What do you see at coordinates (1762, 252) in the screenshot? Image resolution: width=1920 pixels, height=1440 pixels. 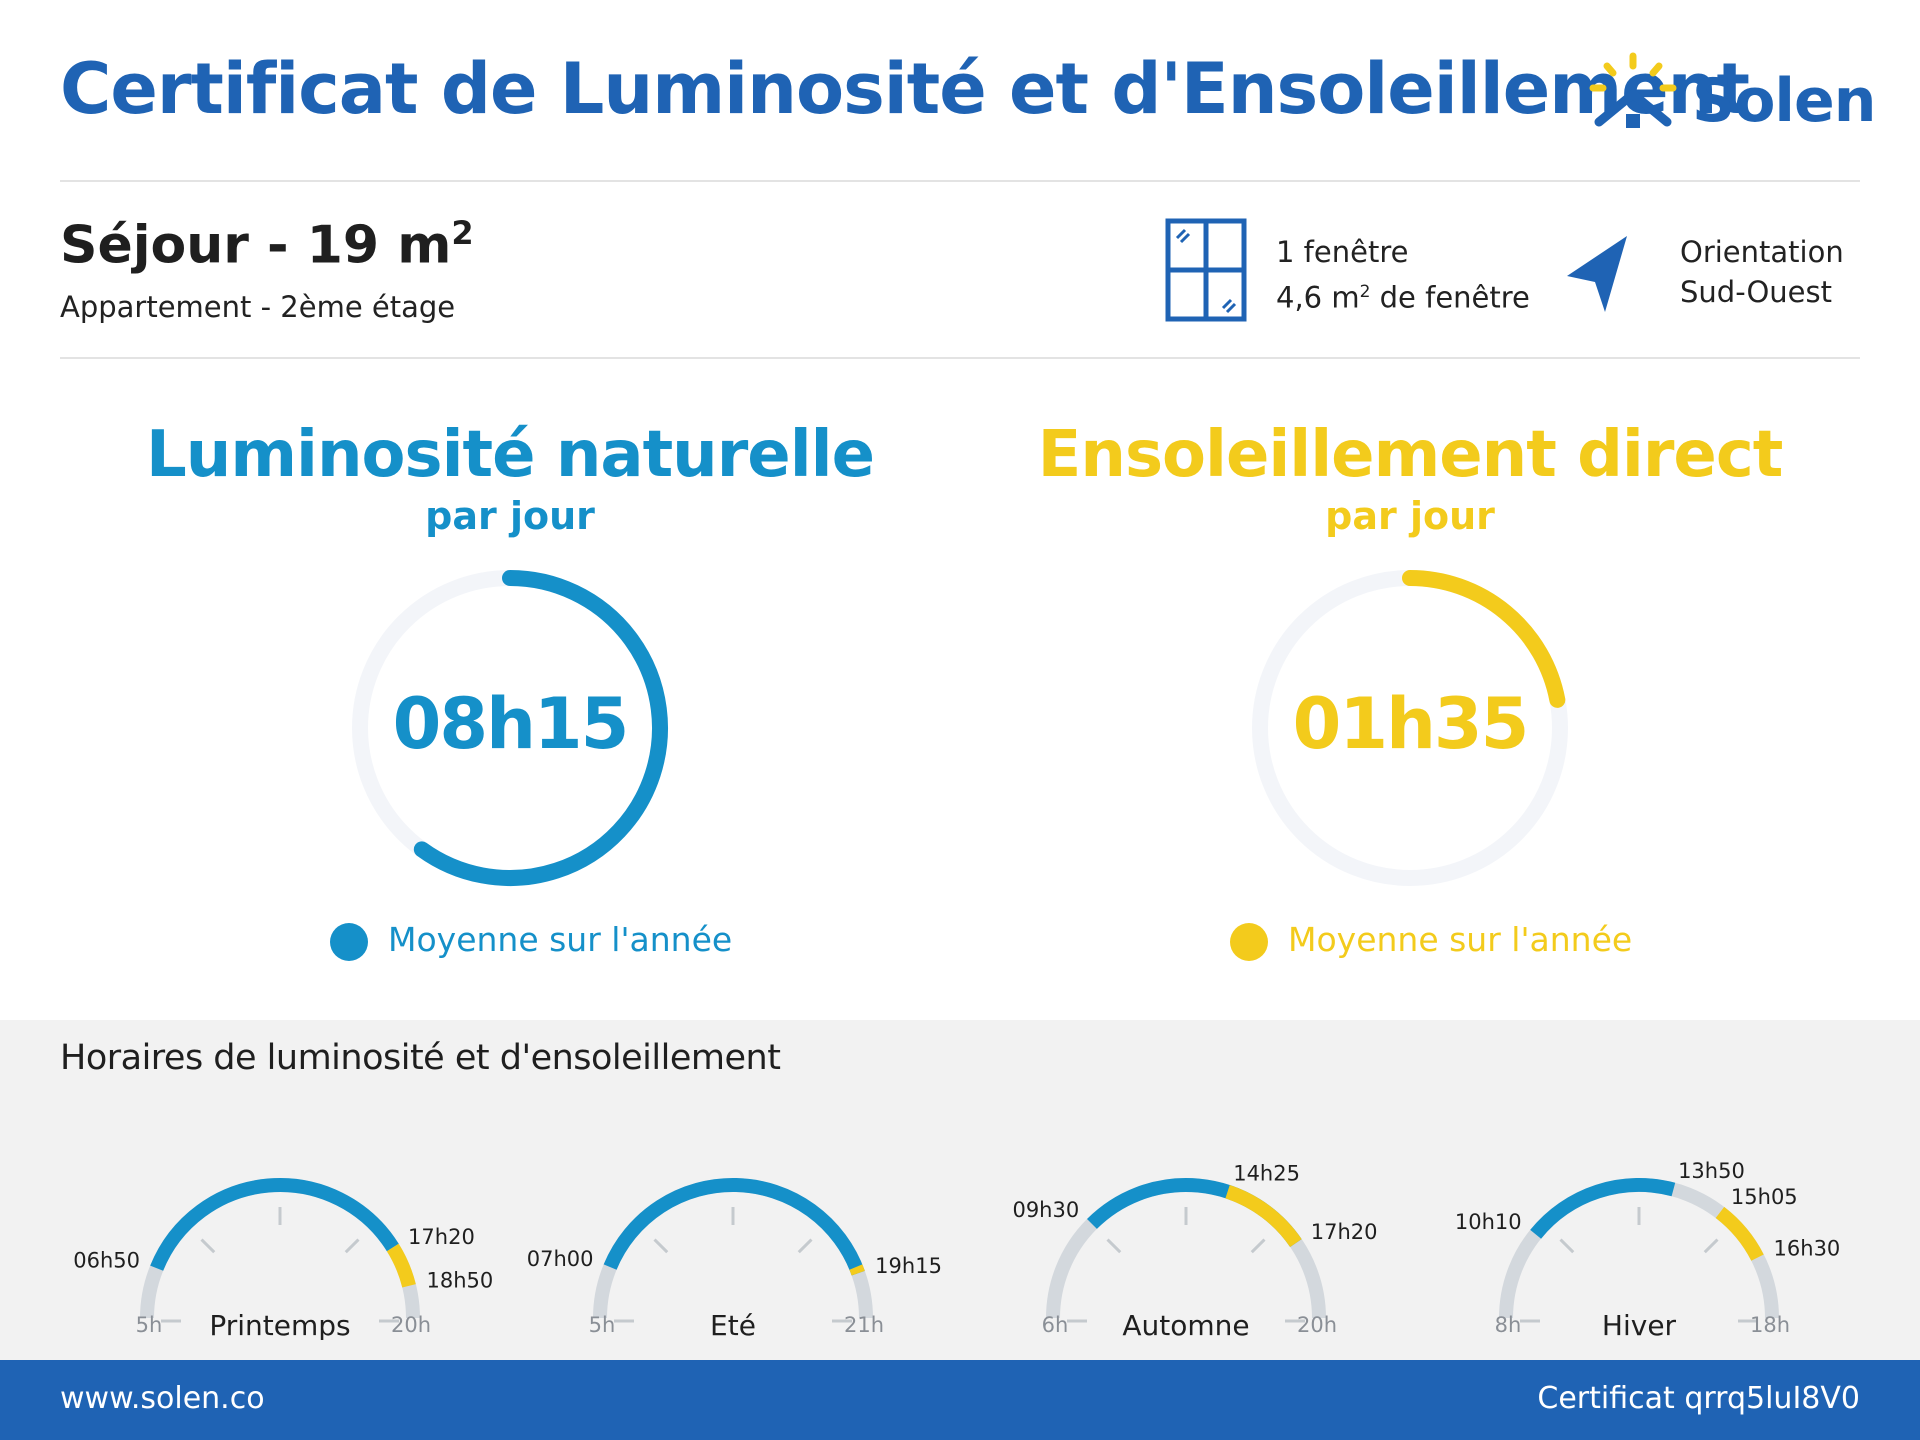 I see `orientation-label: Orientation` at bounding box center [1762, 252].